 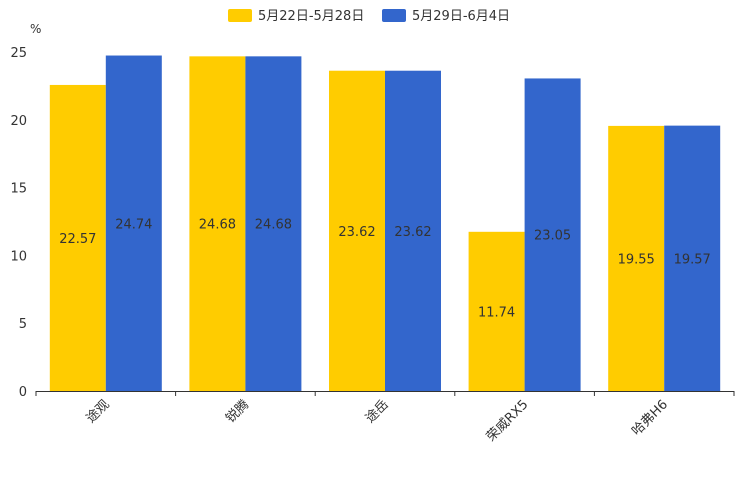 I want to click on data-label: 23.05, so click(x=552, y=236).